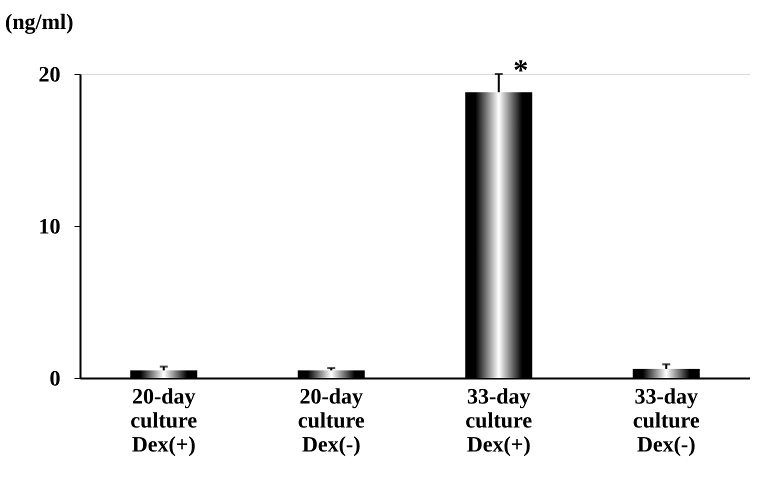  Describe the element at coordinates (331, 420) in the screenshot. I see `x-tick-label: 20-day culture Dex(-)` at that location.